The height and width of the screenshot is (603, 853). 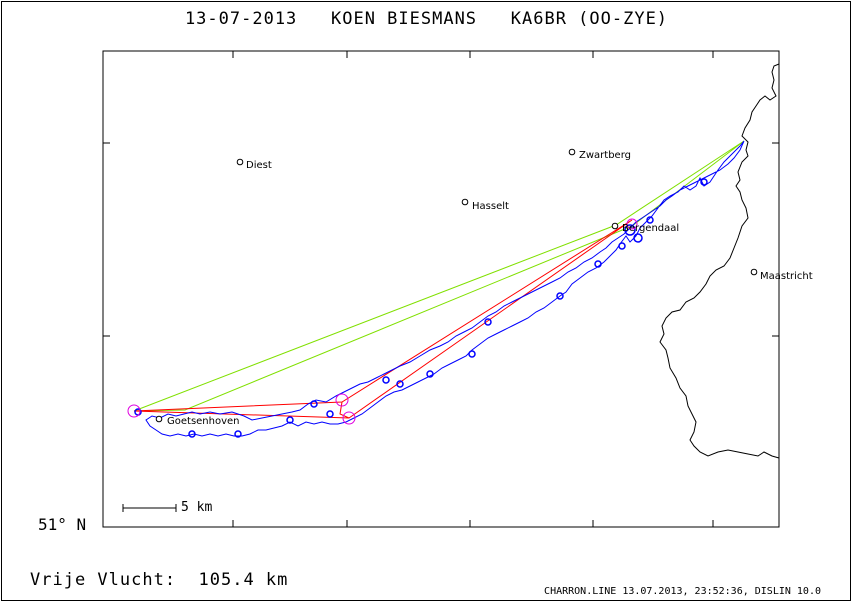 I want to click on town-label-maastricht: Maastricht, so click(x=786, y=276).